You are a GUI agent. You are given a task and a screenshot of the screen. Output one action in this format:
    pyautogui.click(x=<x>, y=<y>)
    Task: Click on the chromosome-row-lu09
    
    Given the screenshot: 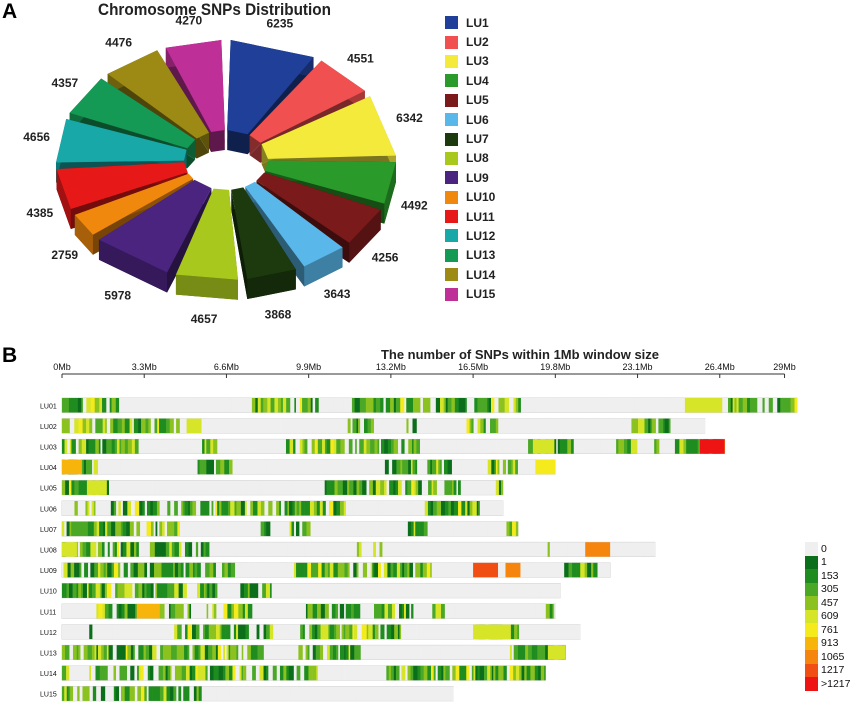 What is the action you would take?
    pyautogui.click(x=336, y=570)
    